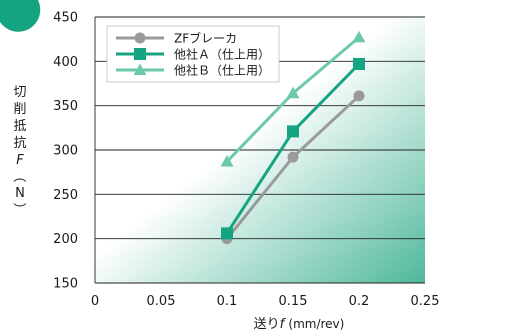 This screenshot has width=527, height=333. What do you see at coordinates (65, 106) in the screenshot?
I see `y-tick-label: 350` at bounding box center [65, 106].